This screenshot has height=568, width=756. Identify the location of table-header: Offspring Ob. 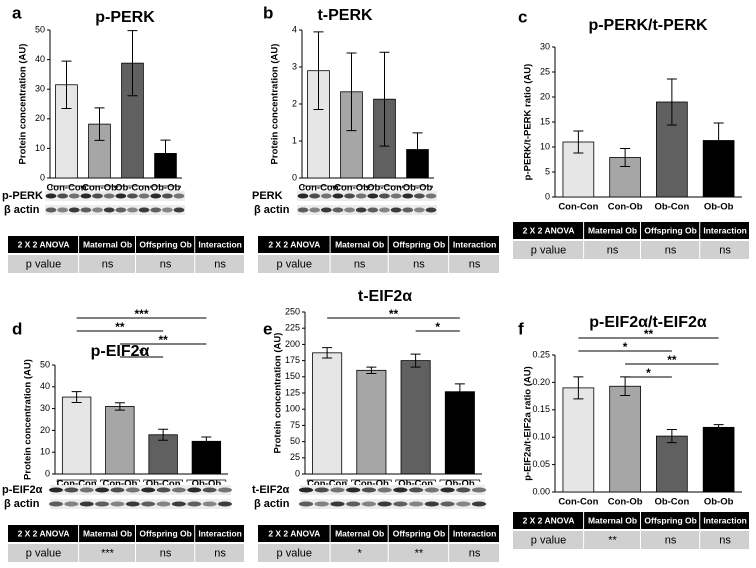
(419, 244).